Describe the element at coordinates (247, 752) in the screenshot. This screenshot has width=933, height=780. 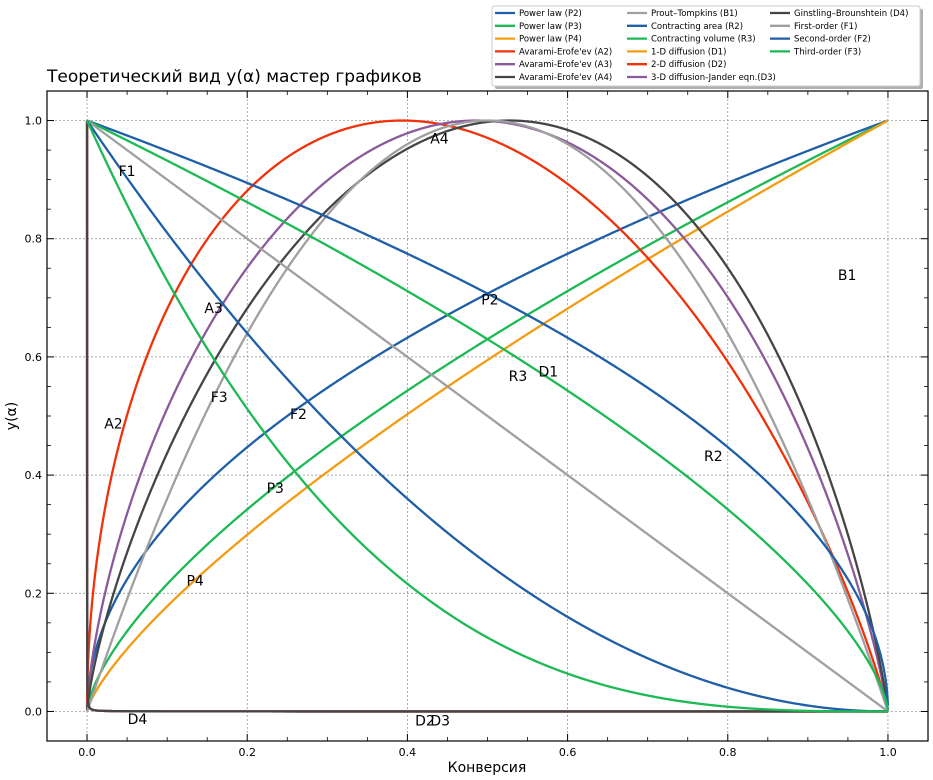
I see `x-tick-label: 0.2` at that location.